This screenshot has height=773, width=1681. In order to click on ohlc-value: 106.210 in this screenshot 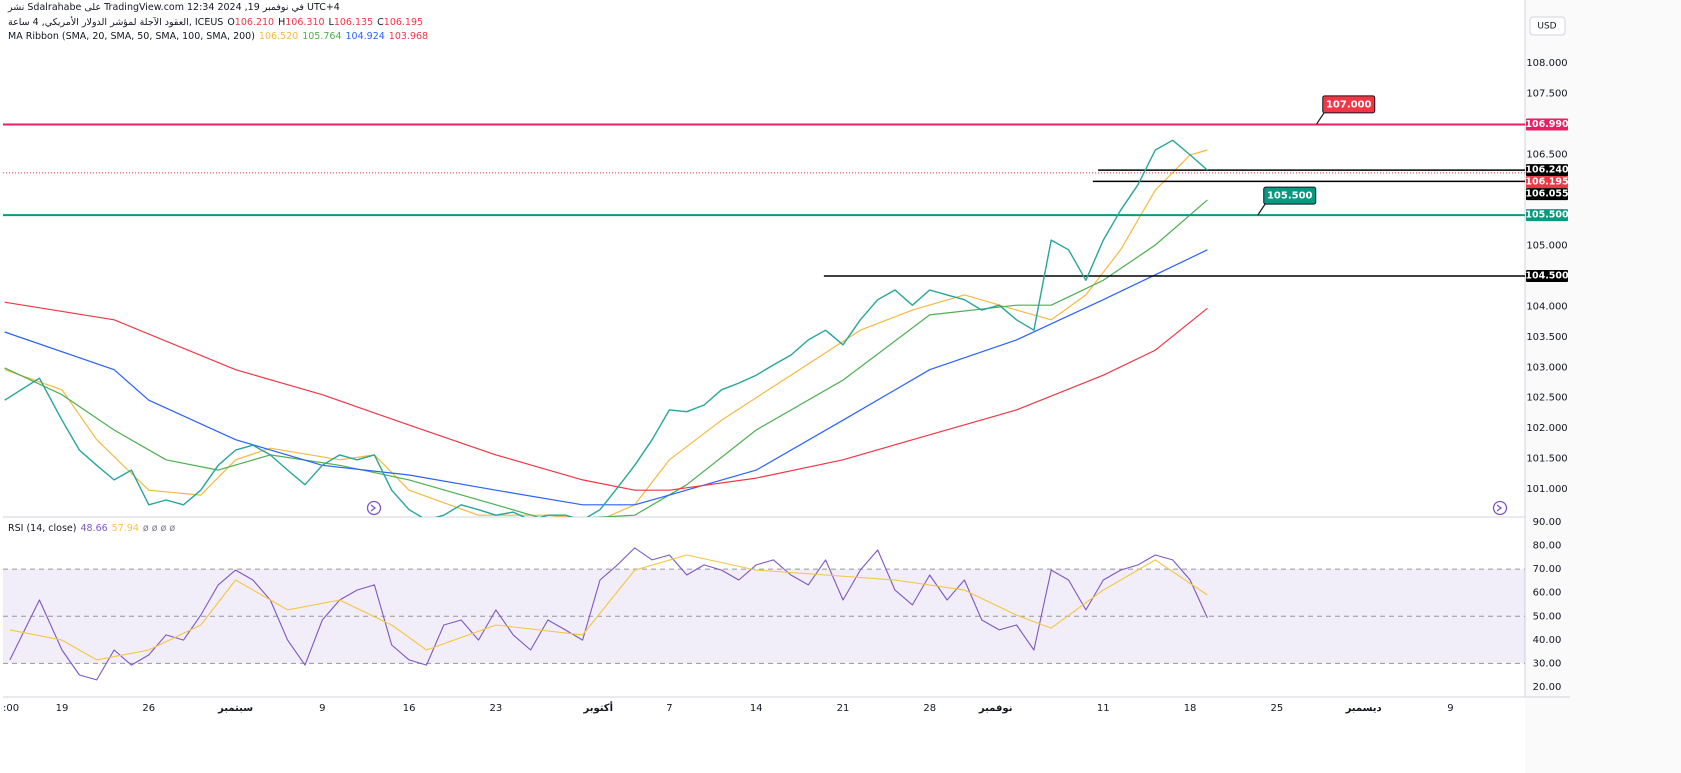, I will do `click(254, 22)`.